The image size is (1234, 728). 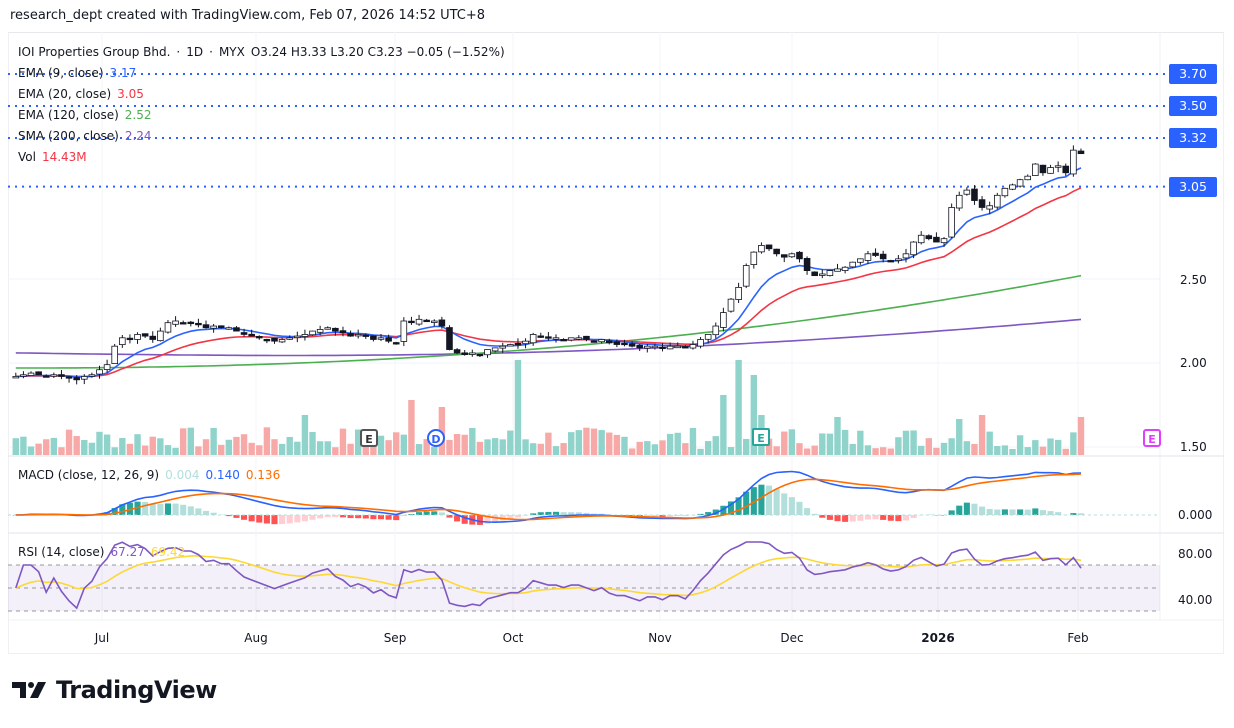 What do you see at coordinates (1152, 438) in the screenshot?
I see `future-earnings-icon: E` at bounding box center [1152, 438].